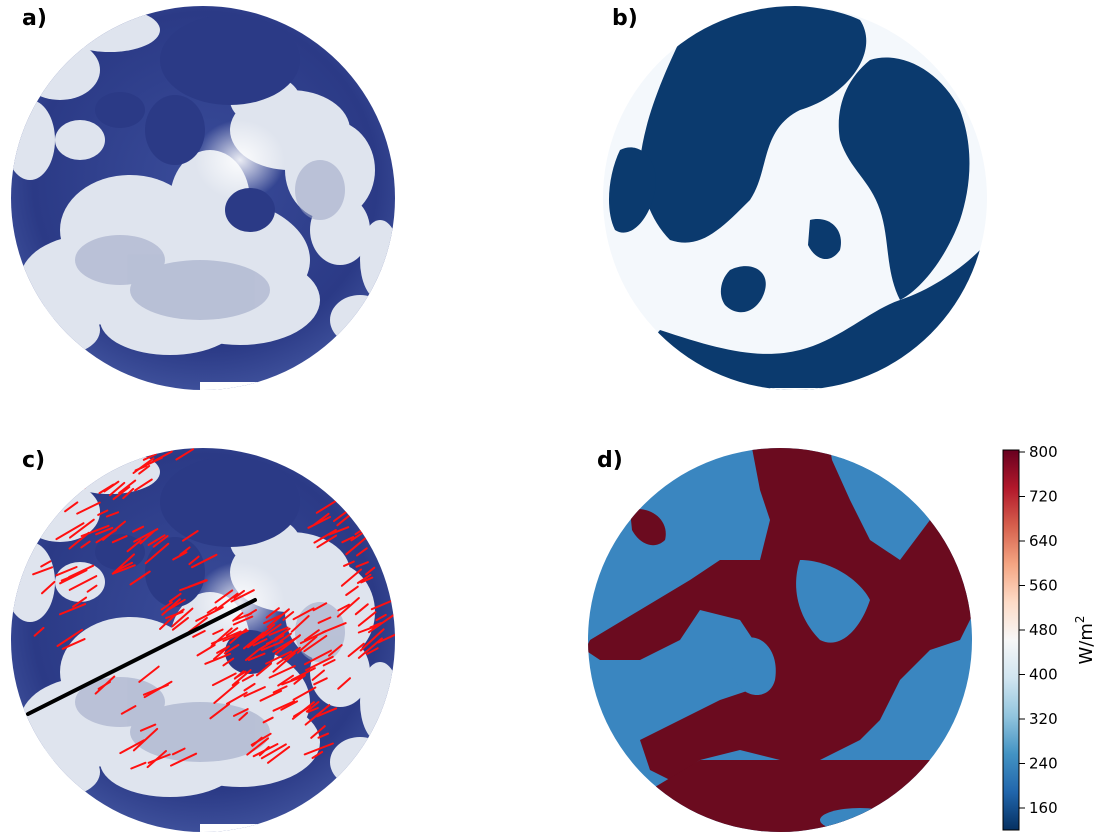  Describe the element at coordinates (1038, 630) in the screenshot. I see `colorbar-ticks: 800 720 640 560 480 400 320 240 160` at that location.